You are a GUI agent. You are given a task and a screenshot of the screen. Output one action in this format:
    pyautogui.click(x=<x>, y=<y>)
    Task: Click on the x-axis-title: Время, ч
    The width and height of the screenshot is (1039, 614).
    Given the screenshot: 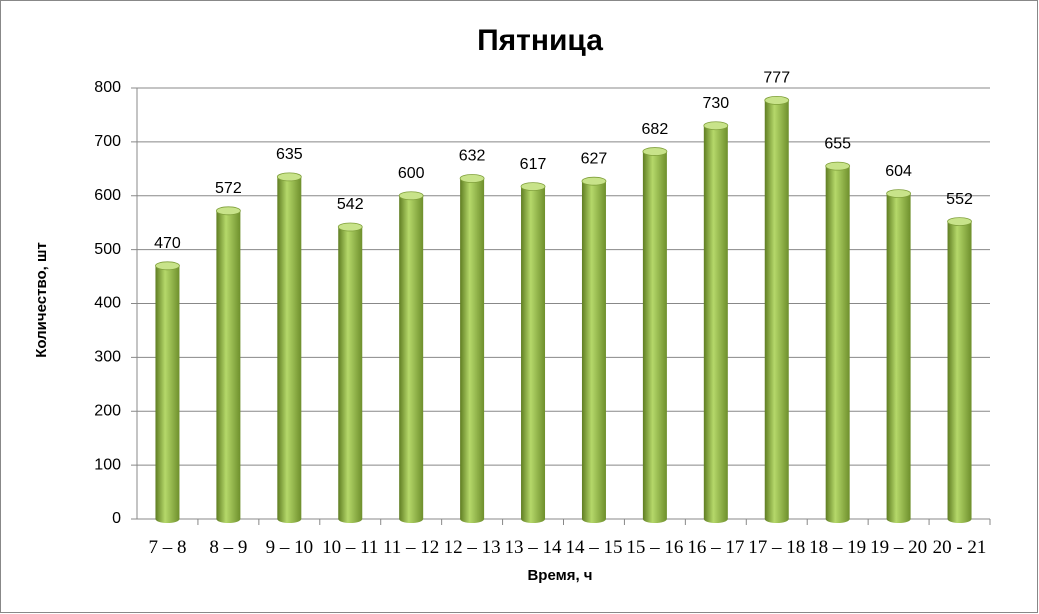 What is the action you would take?
    pyautogui.click(x=560, y=575)
    